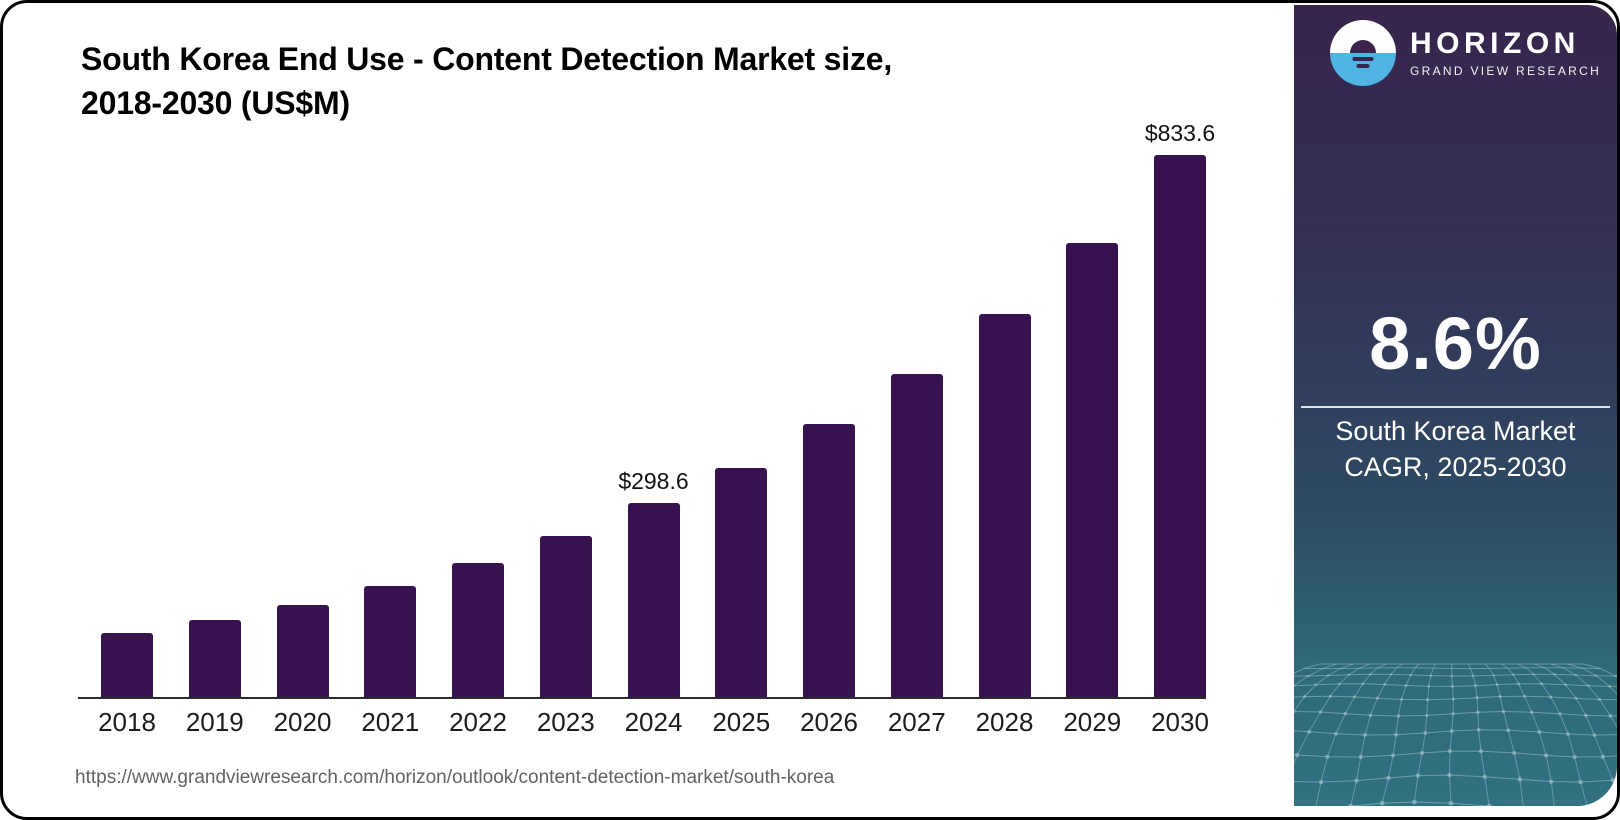 Image resolution: width=1620 pixels, height=820 pixels. What do you see at coordinates (390, 722) in the screenshot?
I see `x-tick-2021: 2021` at bounding box center [390, 722].